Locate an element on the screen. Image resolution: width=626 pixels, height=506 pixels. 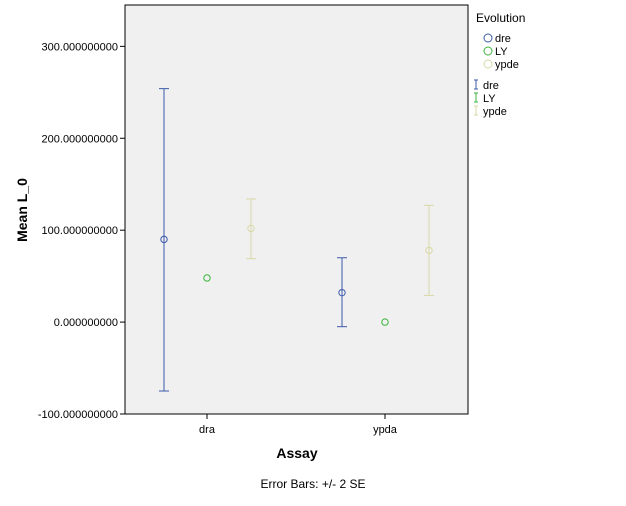
legend-label-errorbar-LY: LY is located at coordinates (489, 99).